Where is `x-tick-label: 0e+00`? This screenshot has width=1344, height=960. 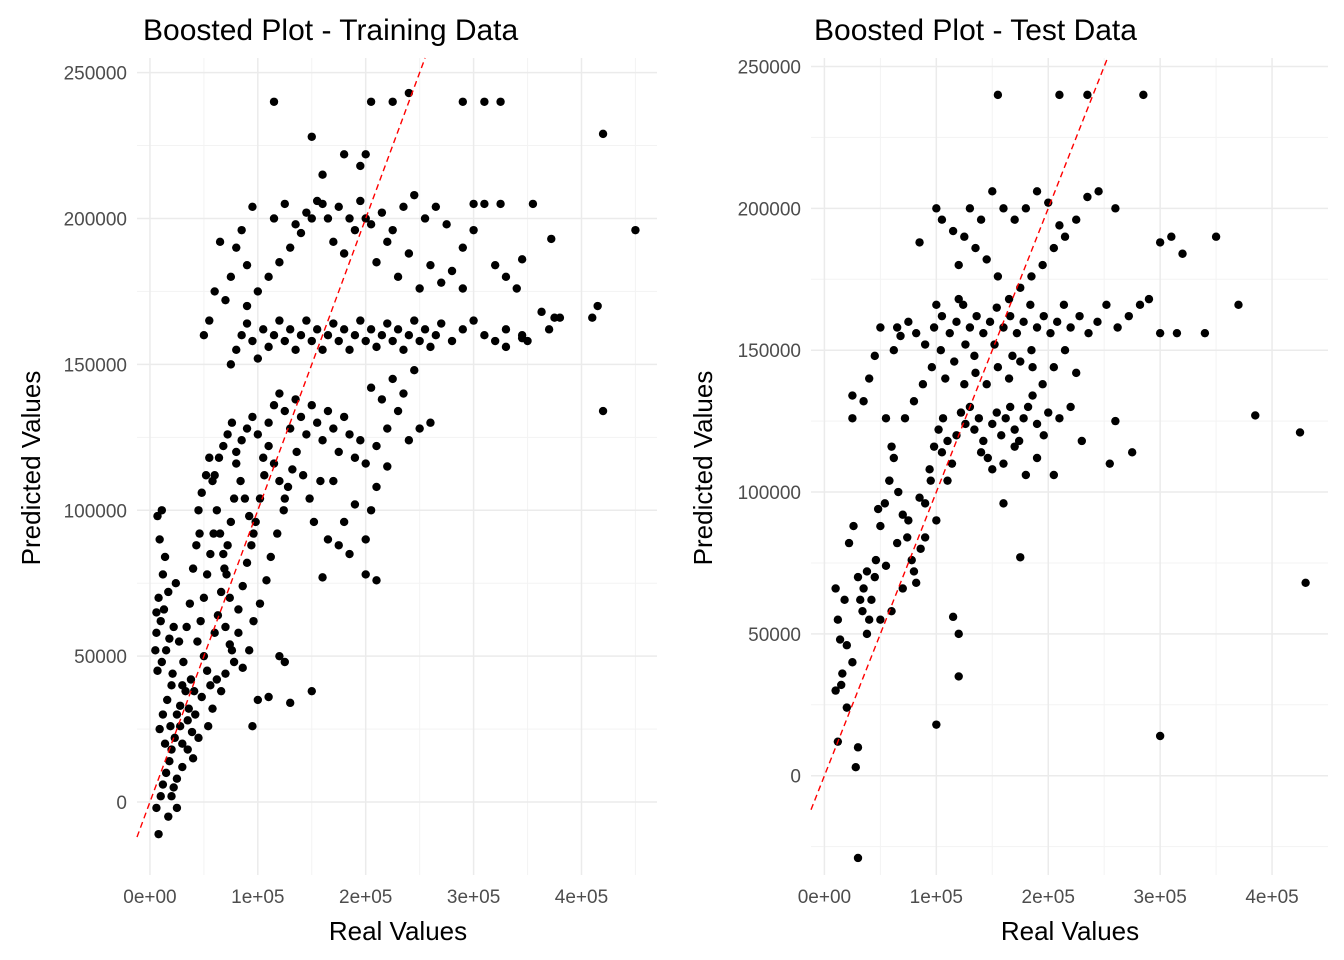 x-tick-label: 0e+00 is located at coordinates (149, 897).